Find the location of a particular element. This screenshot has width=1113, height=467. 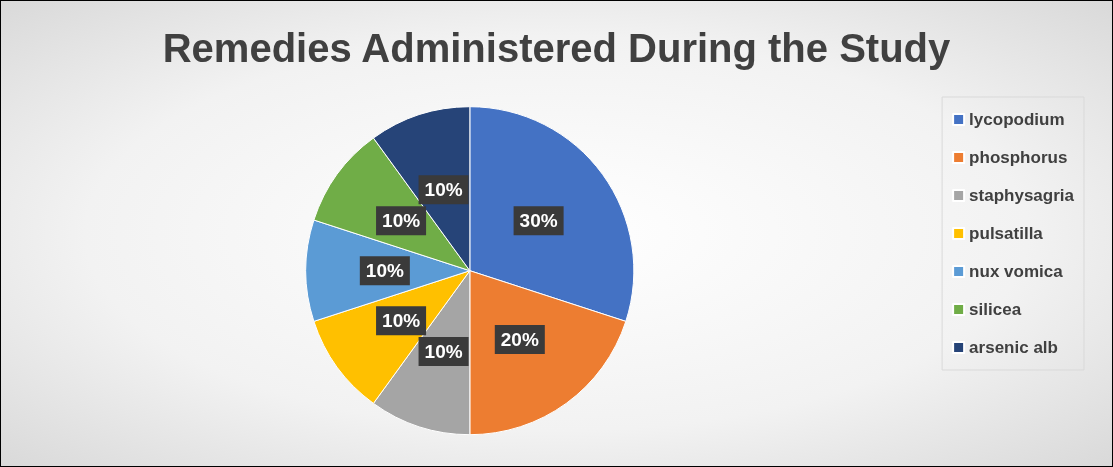

legend-label: pulsatilla is located at coordinates (1006, 233).